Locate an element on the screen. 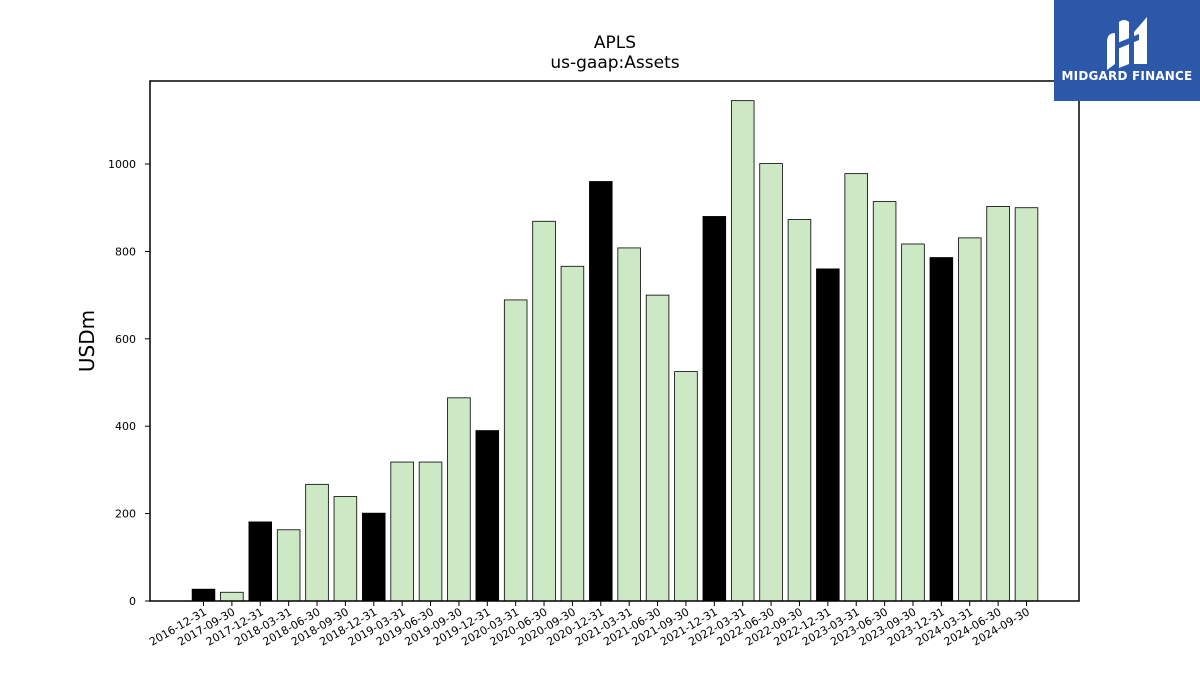 This screenshot has height=675, width=1200. midgard-finance-logo: MIDGARD FINANCE is located at coordinates (1127, 50).